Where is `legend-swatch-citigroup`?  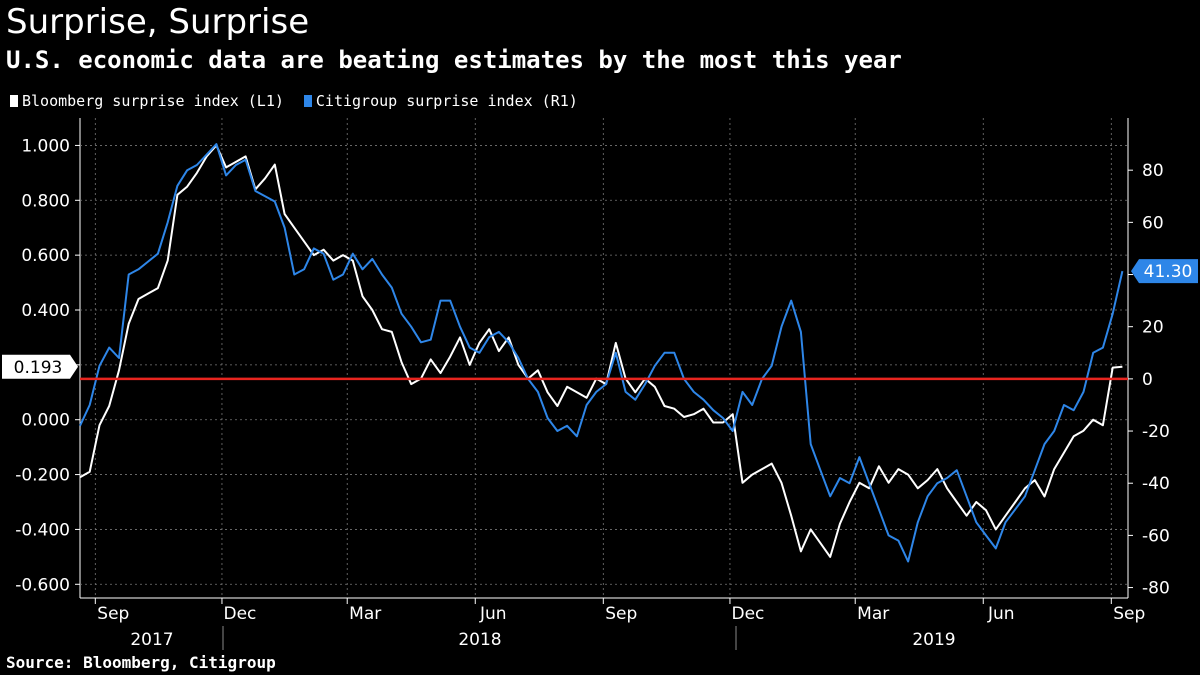
legend-swatch-citigroup is located at coordinates (307, 101).